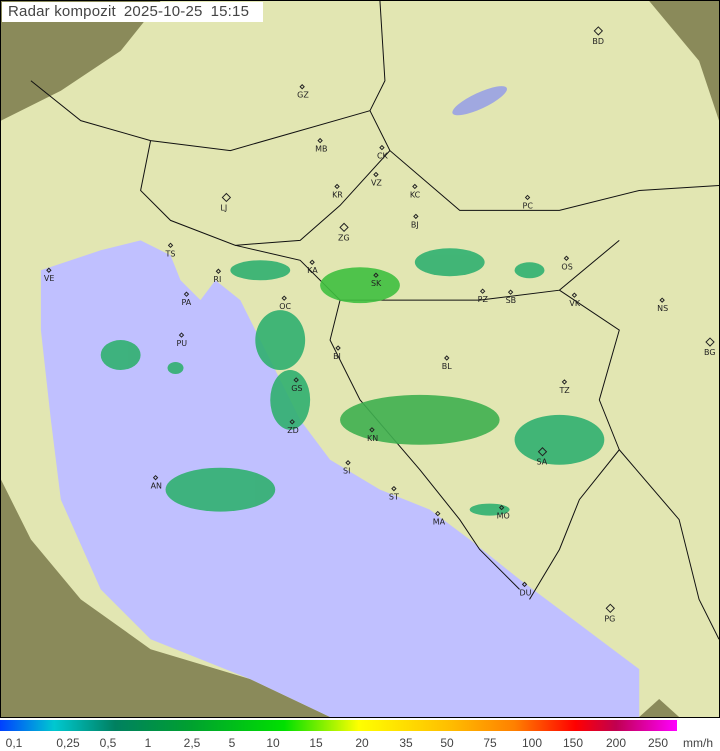  What do you see at coordinates (303, 95) in the screenshot?
I see `city-label: GZ` at bounding box center [303, 95].